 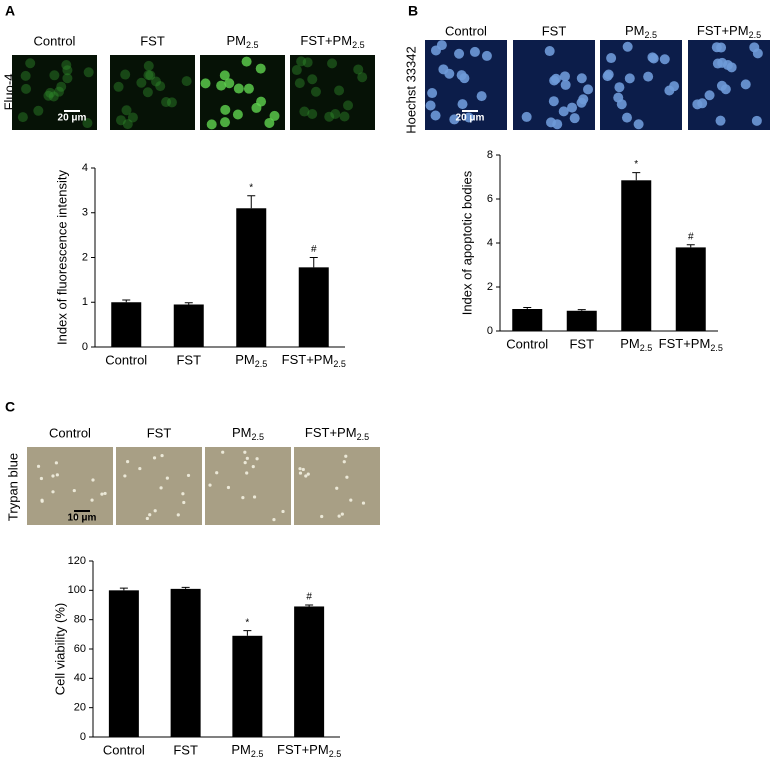 I want to click on y-tick-label: 80, so click(x=80, y=620).